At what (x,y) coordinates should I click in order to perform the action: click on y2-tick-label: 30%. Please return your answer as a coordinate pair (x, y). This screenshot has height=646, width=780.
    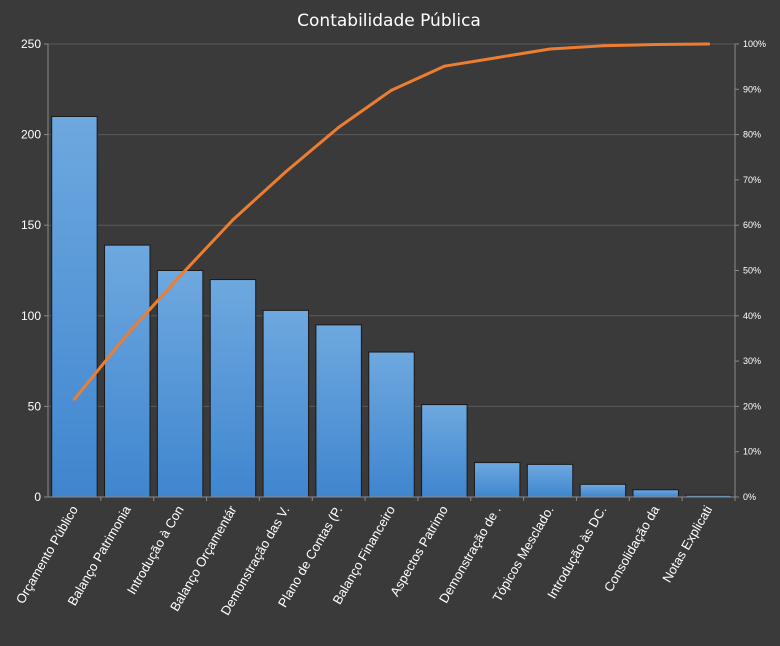
    Looking at the image, I should click on (752, 361).